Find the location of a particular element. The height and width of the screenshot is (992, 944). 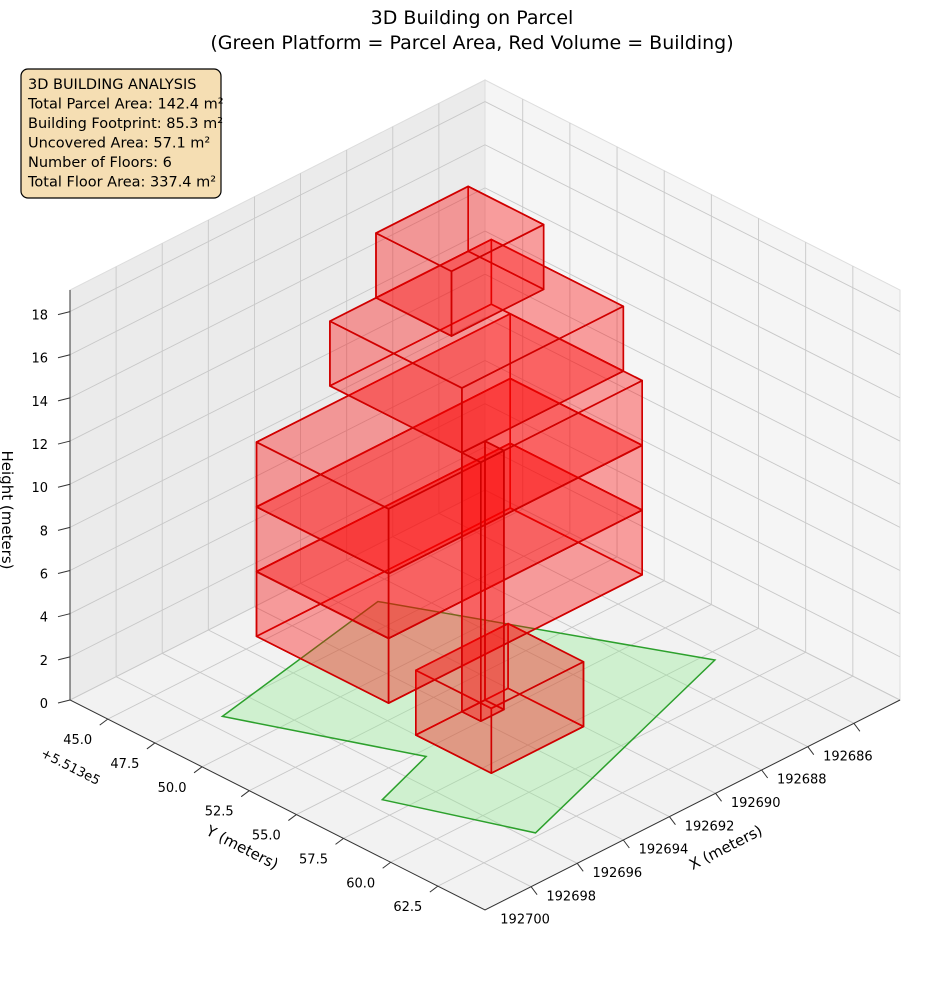

z-tick-label: 16 is located at coordinates (39, 359).